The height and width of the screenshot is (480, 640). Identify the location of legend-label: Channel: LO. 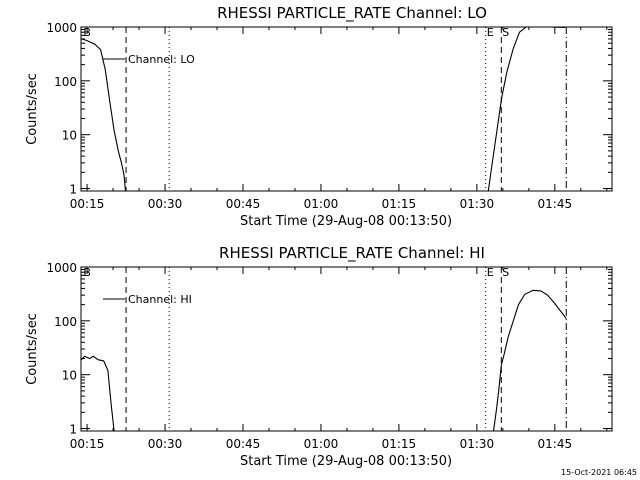
(161, 59).